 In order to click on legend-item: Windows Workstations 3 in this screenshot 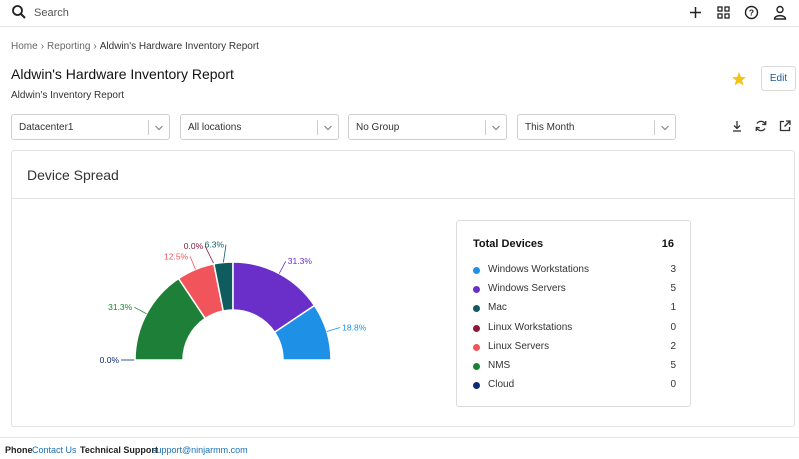, I will do `click(574, 270)`.